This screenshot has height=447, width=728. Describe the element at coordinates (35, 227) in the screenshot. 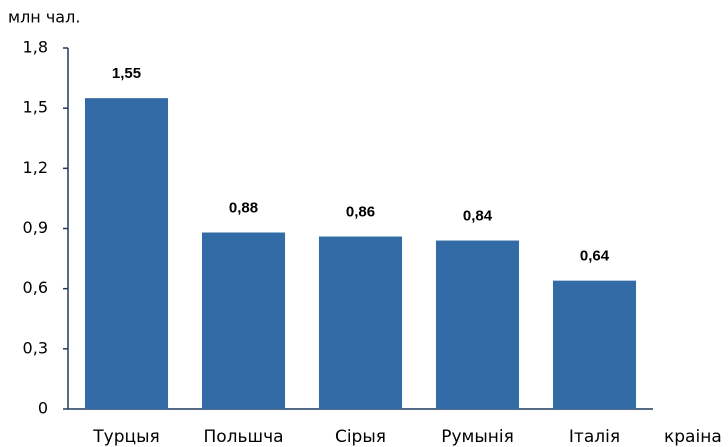

I see `y-tick-label: 0,9` at that location.